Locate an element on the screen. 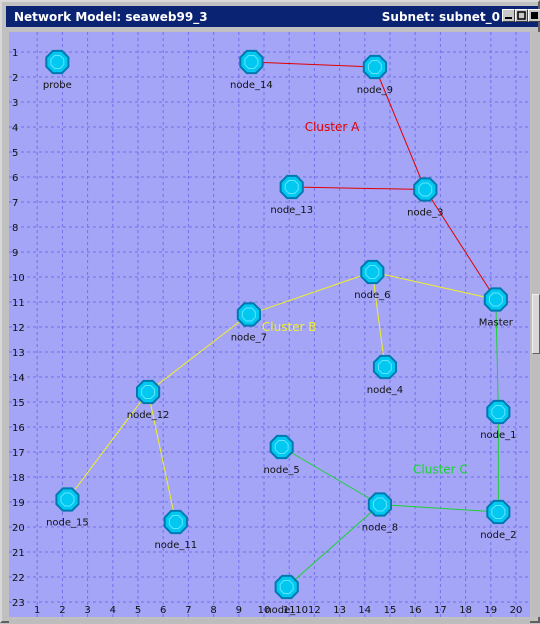 The height and width of the screenshot is (624, 540). x-tick-label: 8 is located at coordinates (213, 610).